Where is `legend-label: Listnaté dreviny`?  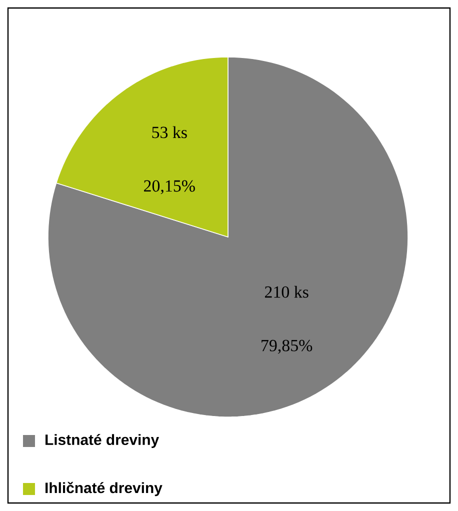 legend-label: Listnaté dreviny is located at coordinates (103, 441).